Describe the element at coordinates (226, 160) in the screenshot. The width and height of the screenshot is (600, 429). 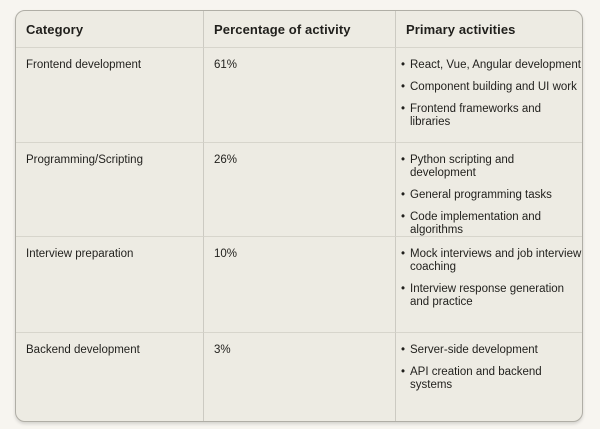
I see `percentage-text: 26%` at that location.